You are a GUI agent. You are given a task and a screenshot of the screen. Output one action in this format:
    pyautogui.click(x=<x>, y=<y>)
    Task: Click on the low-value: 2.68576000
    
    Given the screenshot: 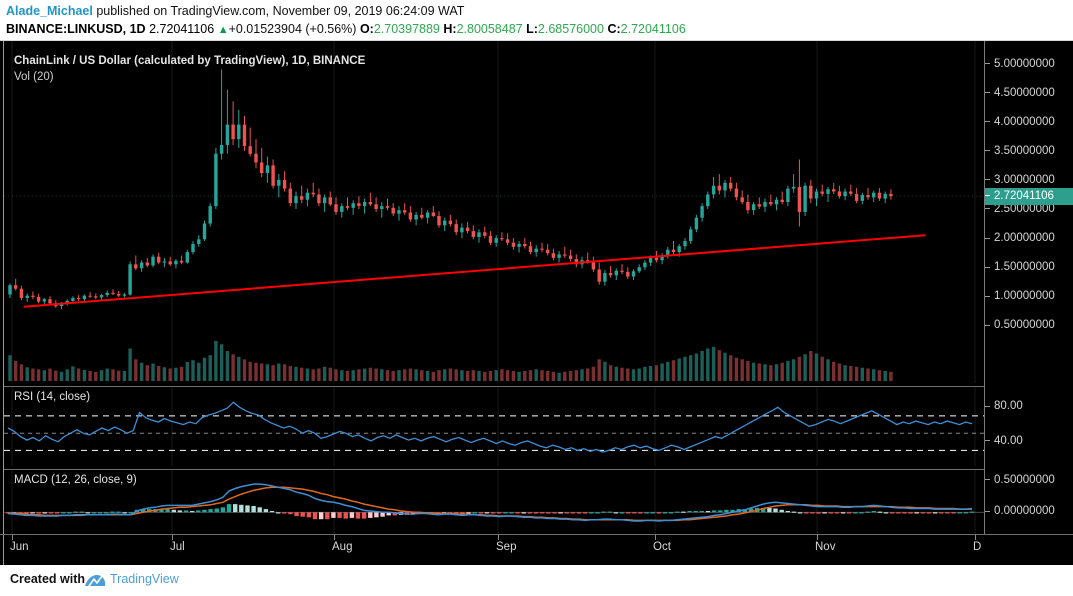 What is the action you would take?
    pyautogui.click(x=570, y=29)
    